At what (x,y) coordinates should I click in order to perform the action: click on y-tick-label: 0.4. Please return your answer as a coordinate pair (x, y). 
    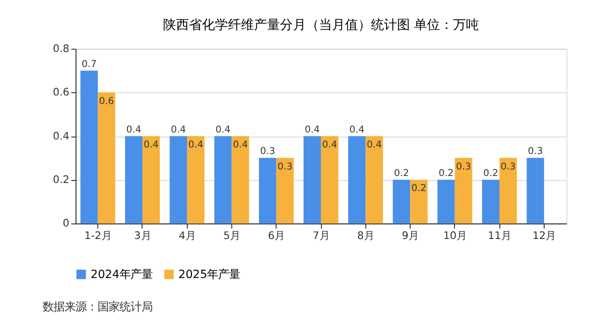
    Looking at the image, I should click on (61, 136).